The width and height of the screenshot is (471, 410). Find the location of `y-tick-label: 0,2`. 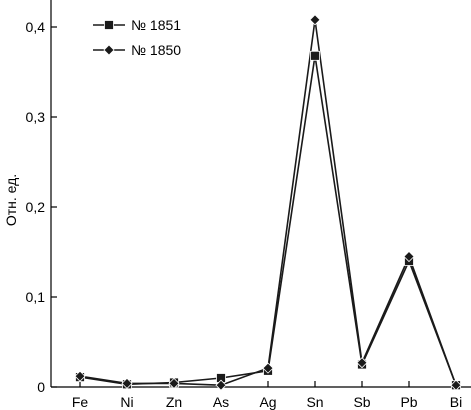

y-tick-label: 0,2 is located at coordinates (36, 207).